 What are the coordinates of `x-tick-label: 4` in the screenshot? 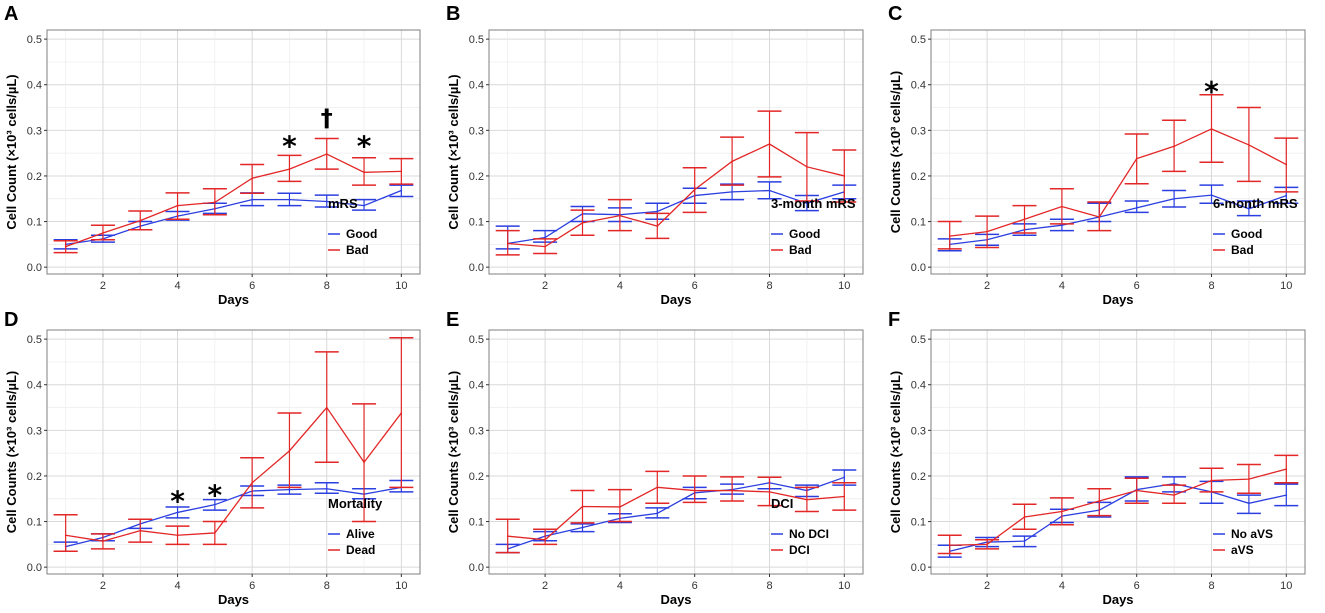 It's located at (620, 286).